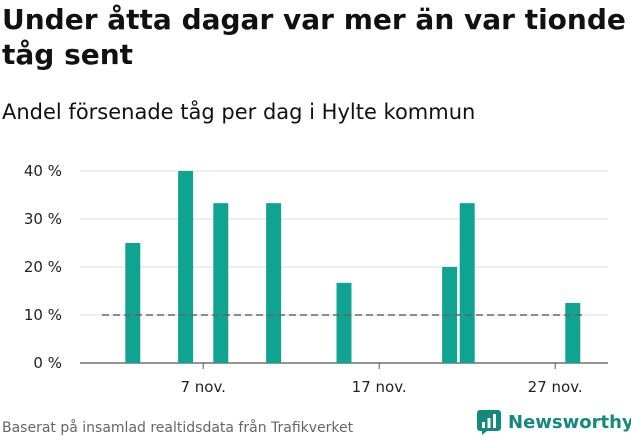 This screenshot has width=631, height=439. What do you see at coordinates (43, 315) in the screenshot?
I see `y-tick-label: 10 %` at bounding box center [43, 315].